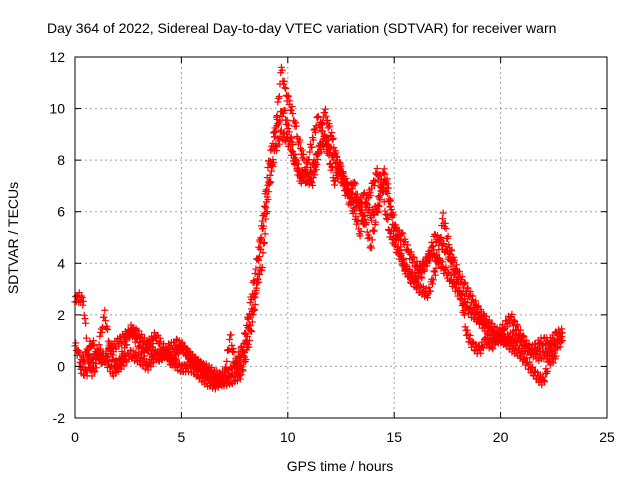 Image resolution: width=640 pixels, height=480 pixels. I want to click on x-axis-label: GPS time / hours, so click(340, 466).